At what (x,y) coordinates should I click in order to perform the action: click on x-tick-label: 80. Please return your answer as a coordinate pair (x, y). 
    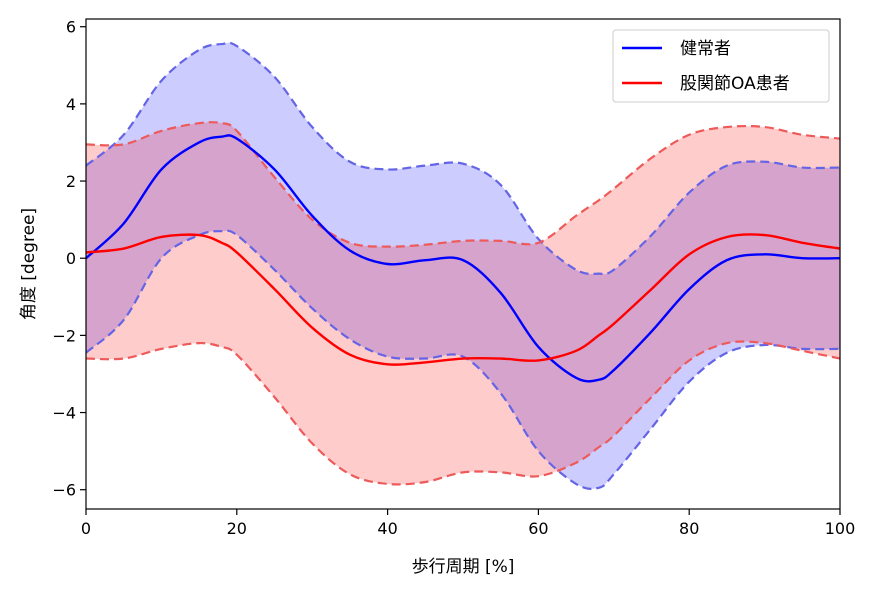
    Looking at the image, I should click on (689, 528).